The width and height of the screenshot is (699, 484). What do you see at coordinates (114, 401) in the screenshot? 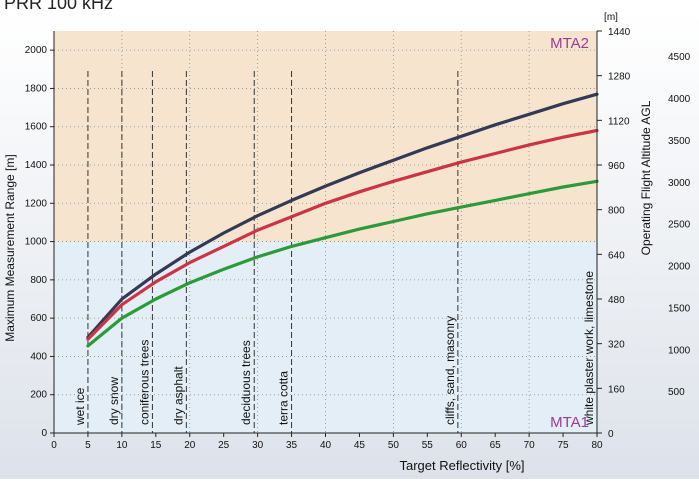
I see `annotation-label: dry snow` at bounding box center [114, 401].